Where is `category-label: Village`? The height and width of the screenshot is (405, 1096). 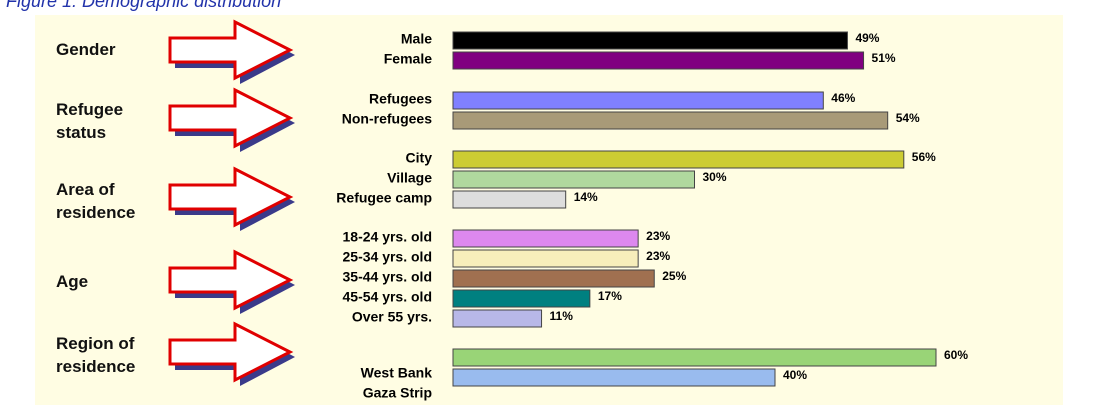
category-label: Village is located at coordinates (409, 178).